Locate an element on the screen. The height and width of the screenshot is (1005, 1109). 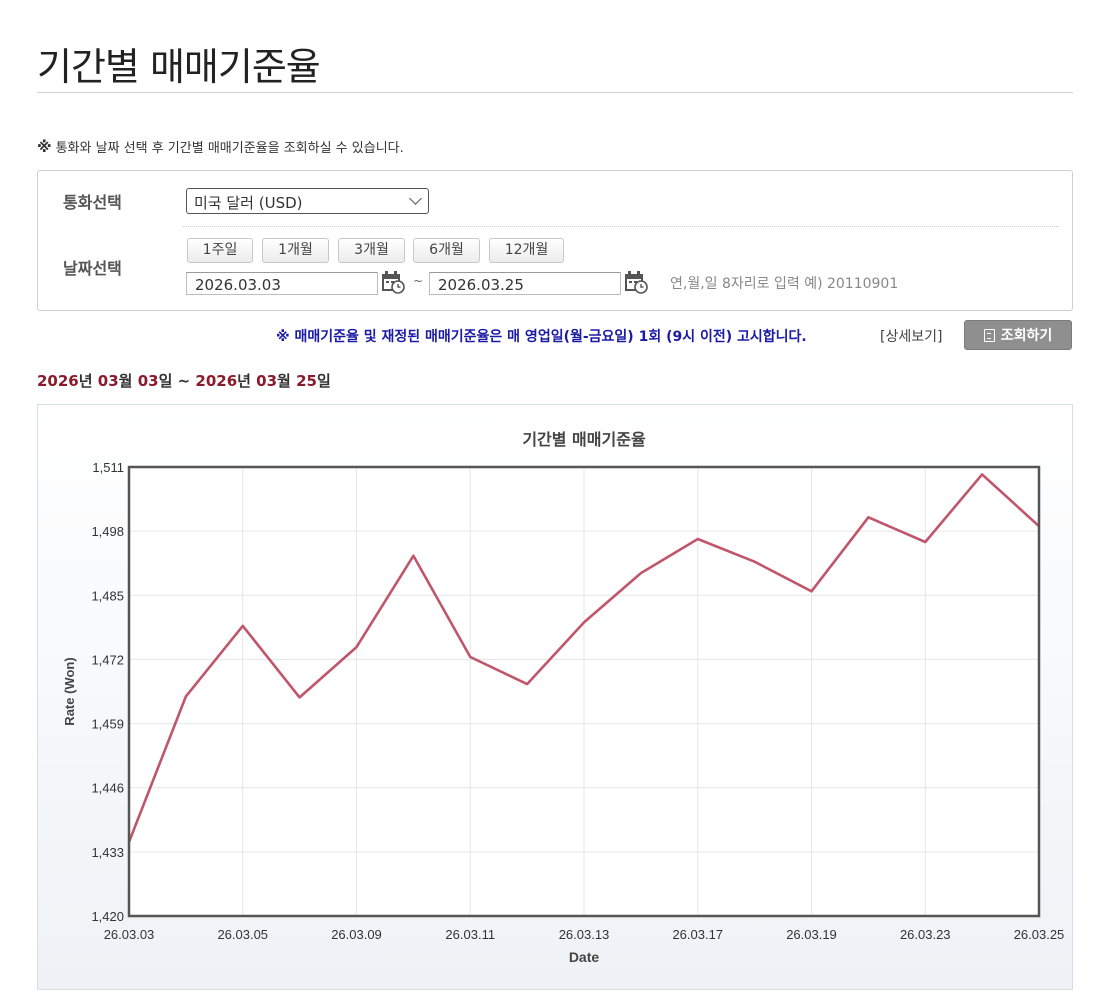
x-tick-label: 26.03.11 is located at coordinates (470, 934).